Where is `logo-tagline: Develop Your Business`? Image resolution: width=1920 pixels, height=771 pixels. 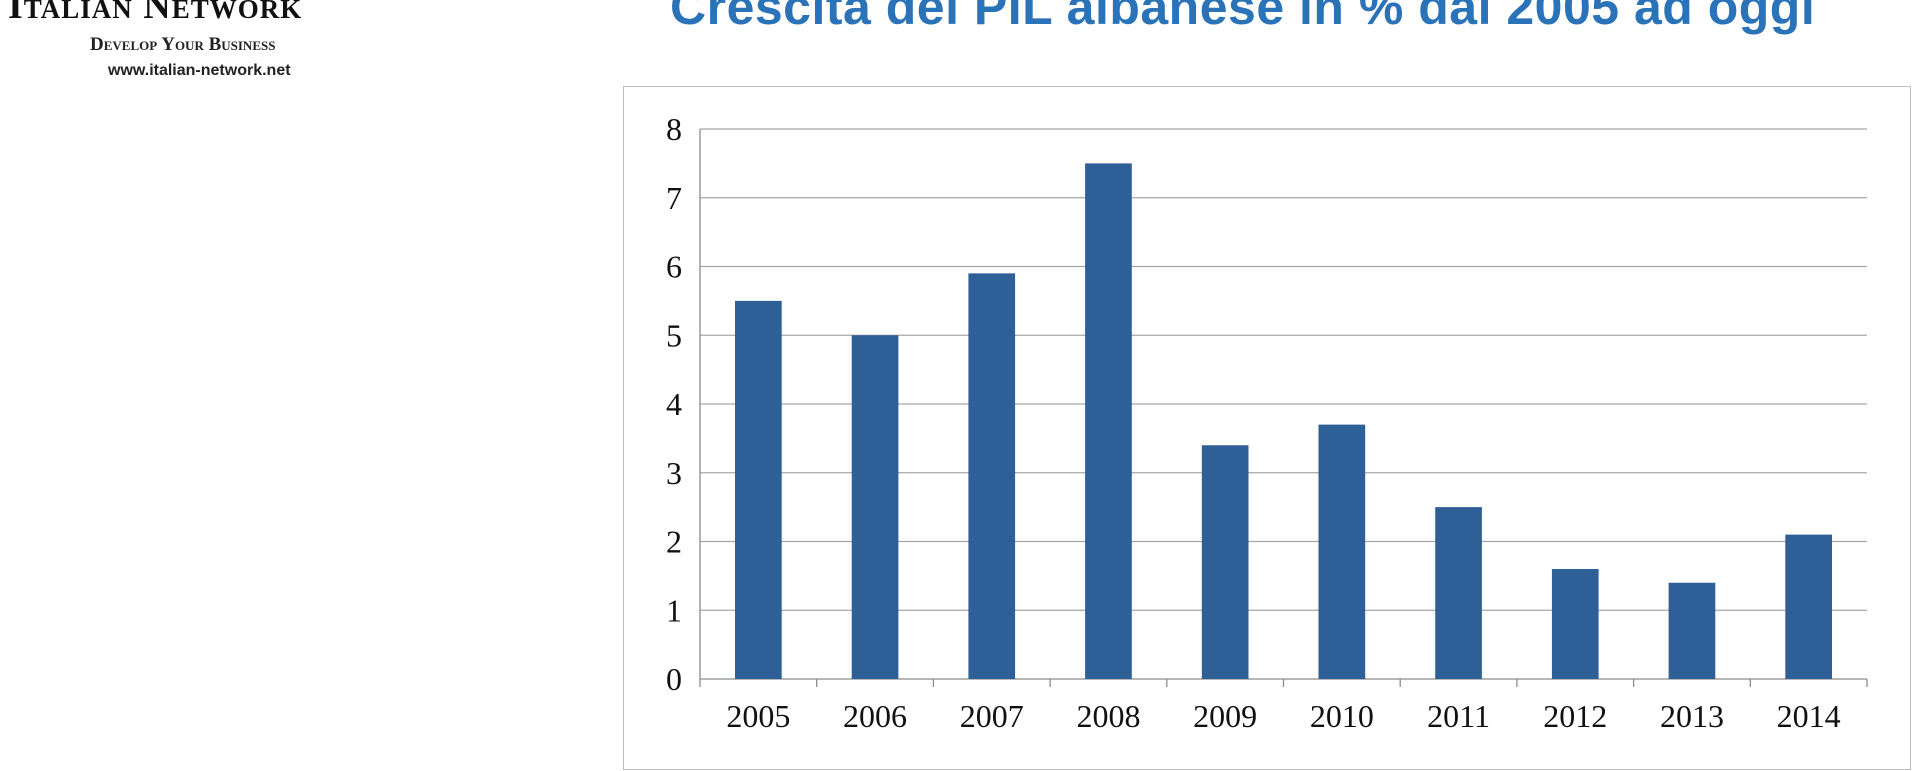
logo-tagline: Develop Your Business is located at coordinates (183, 44).